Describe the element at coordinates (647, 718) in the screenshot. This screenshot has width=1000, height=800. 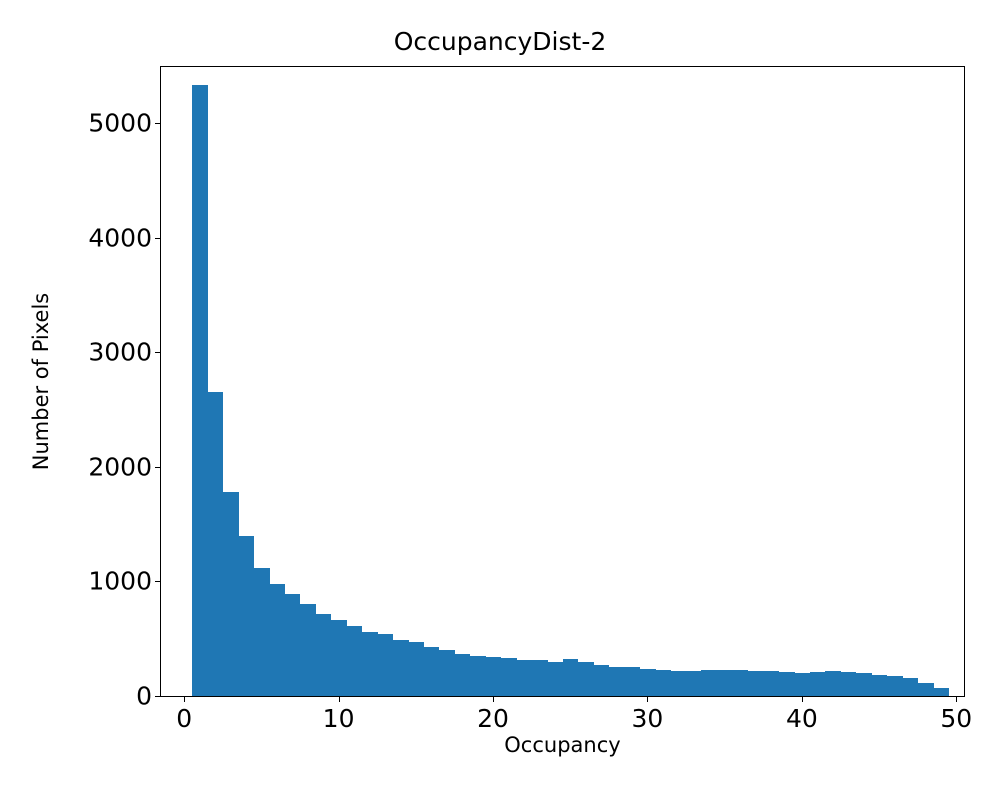
I see `x-axis-tick-label: 30` at that location.